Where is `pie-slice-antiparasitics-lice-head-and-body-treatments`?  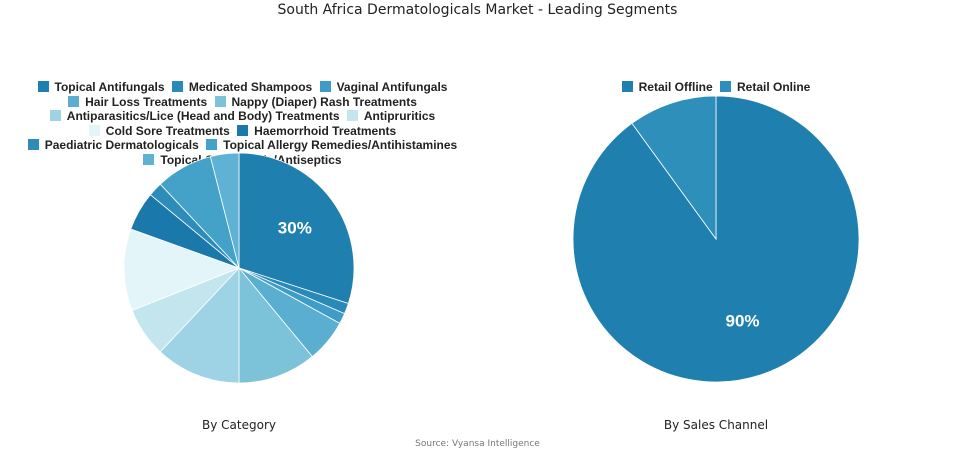
pie-slice-antiparasitics-lice-head-and-body-treatments is located at coordinates (199, 325).